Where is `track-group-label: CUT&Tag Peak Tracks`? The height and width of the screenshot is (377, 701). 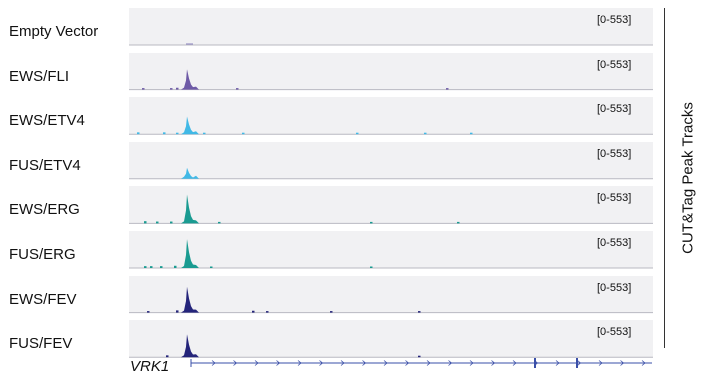
track-group-label: CUT&Tag Peak Tracks is located at coordinates (688, 178).